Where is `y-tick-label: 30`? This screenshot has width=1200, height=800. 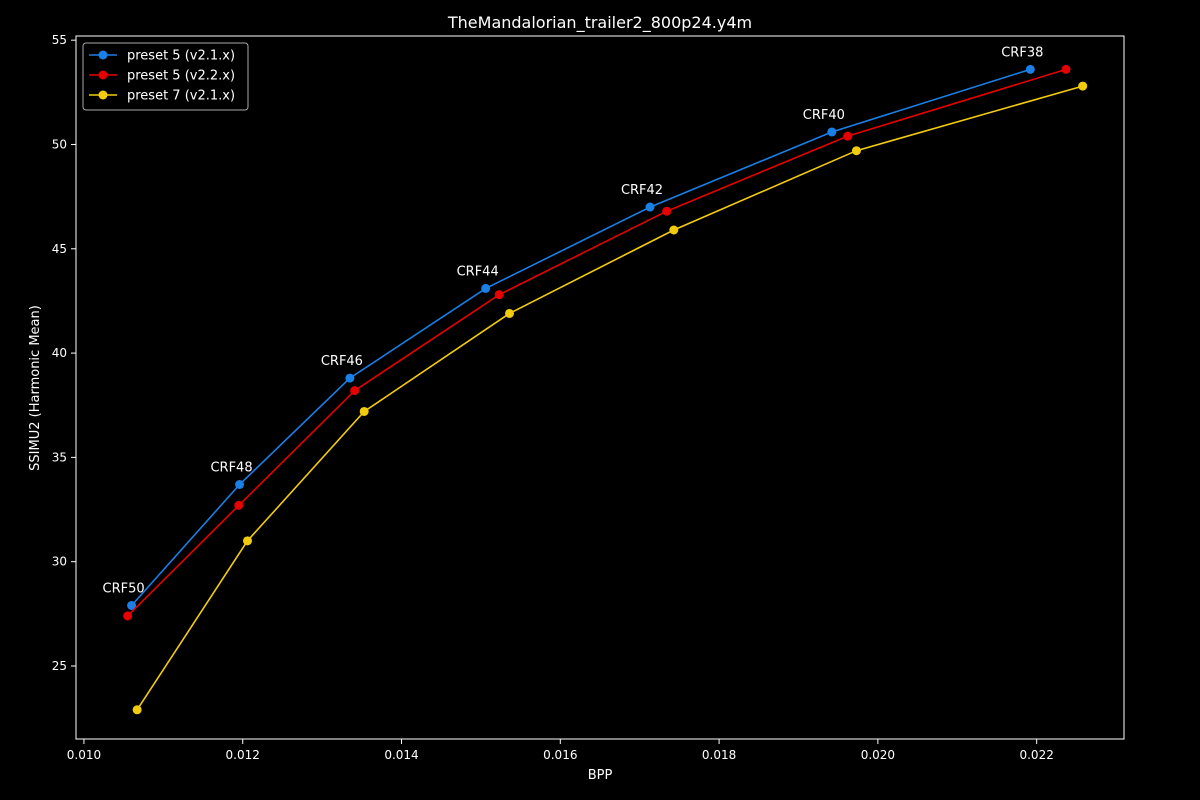 y-tick-label: 30 is located at coordinates (59, 562).